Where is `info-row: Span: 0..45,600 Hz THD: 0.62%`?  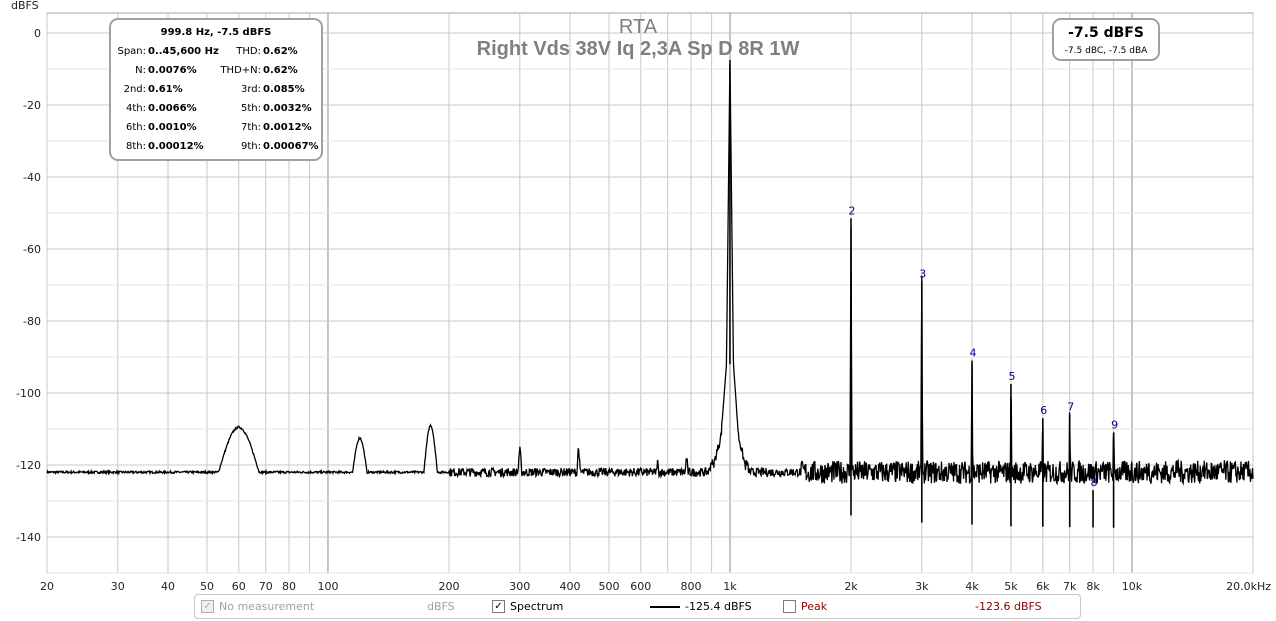 info-row: Span: 0..45,600 Hz THD: 0.62% is located at coordinates (216, 53).